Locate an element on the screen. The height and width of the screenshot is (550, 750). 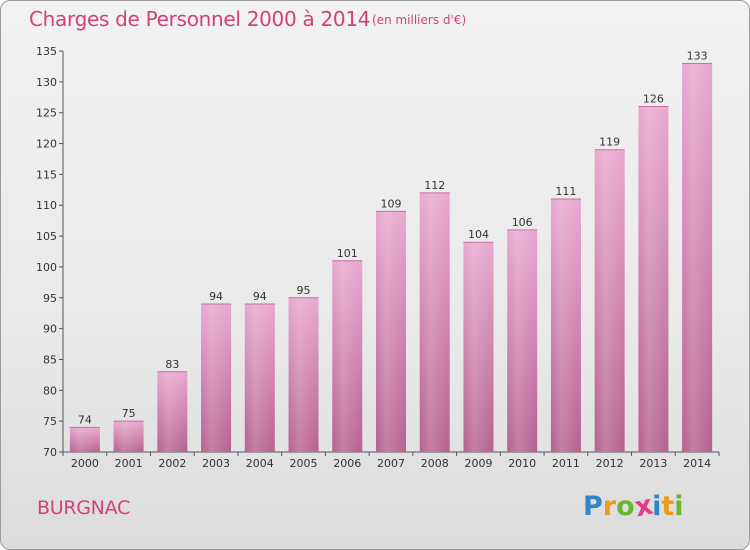
x-tick-label-2010: 2010 is located at coordinates (522, 463).